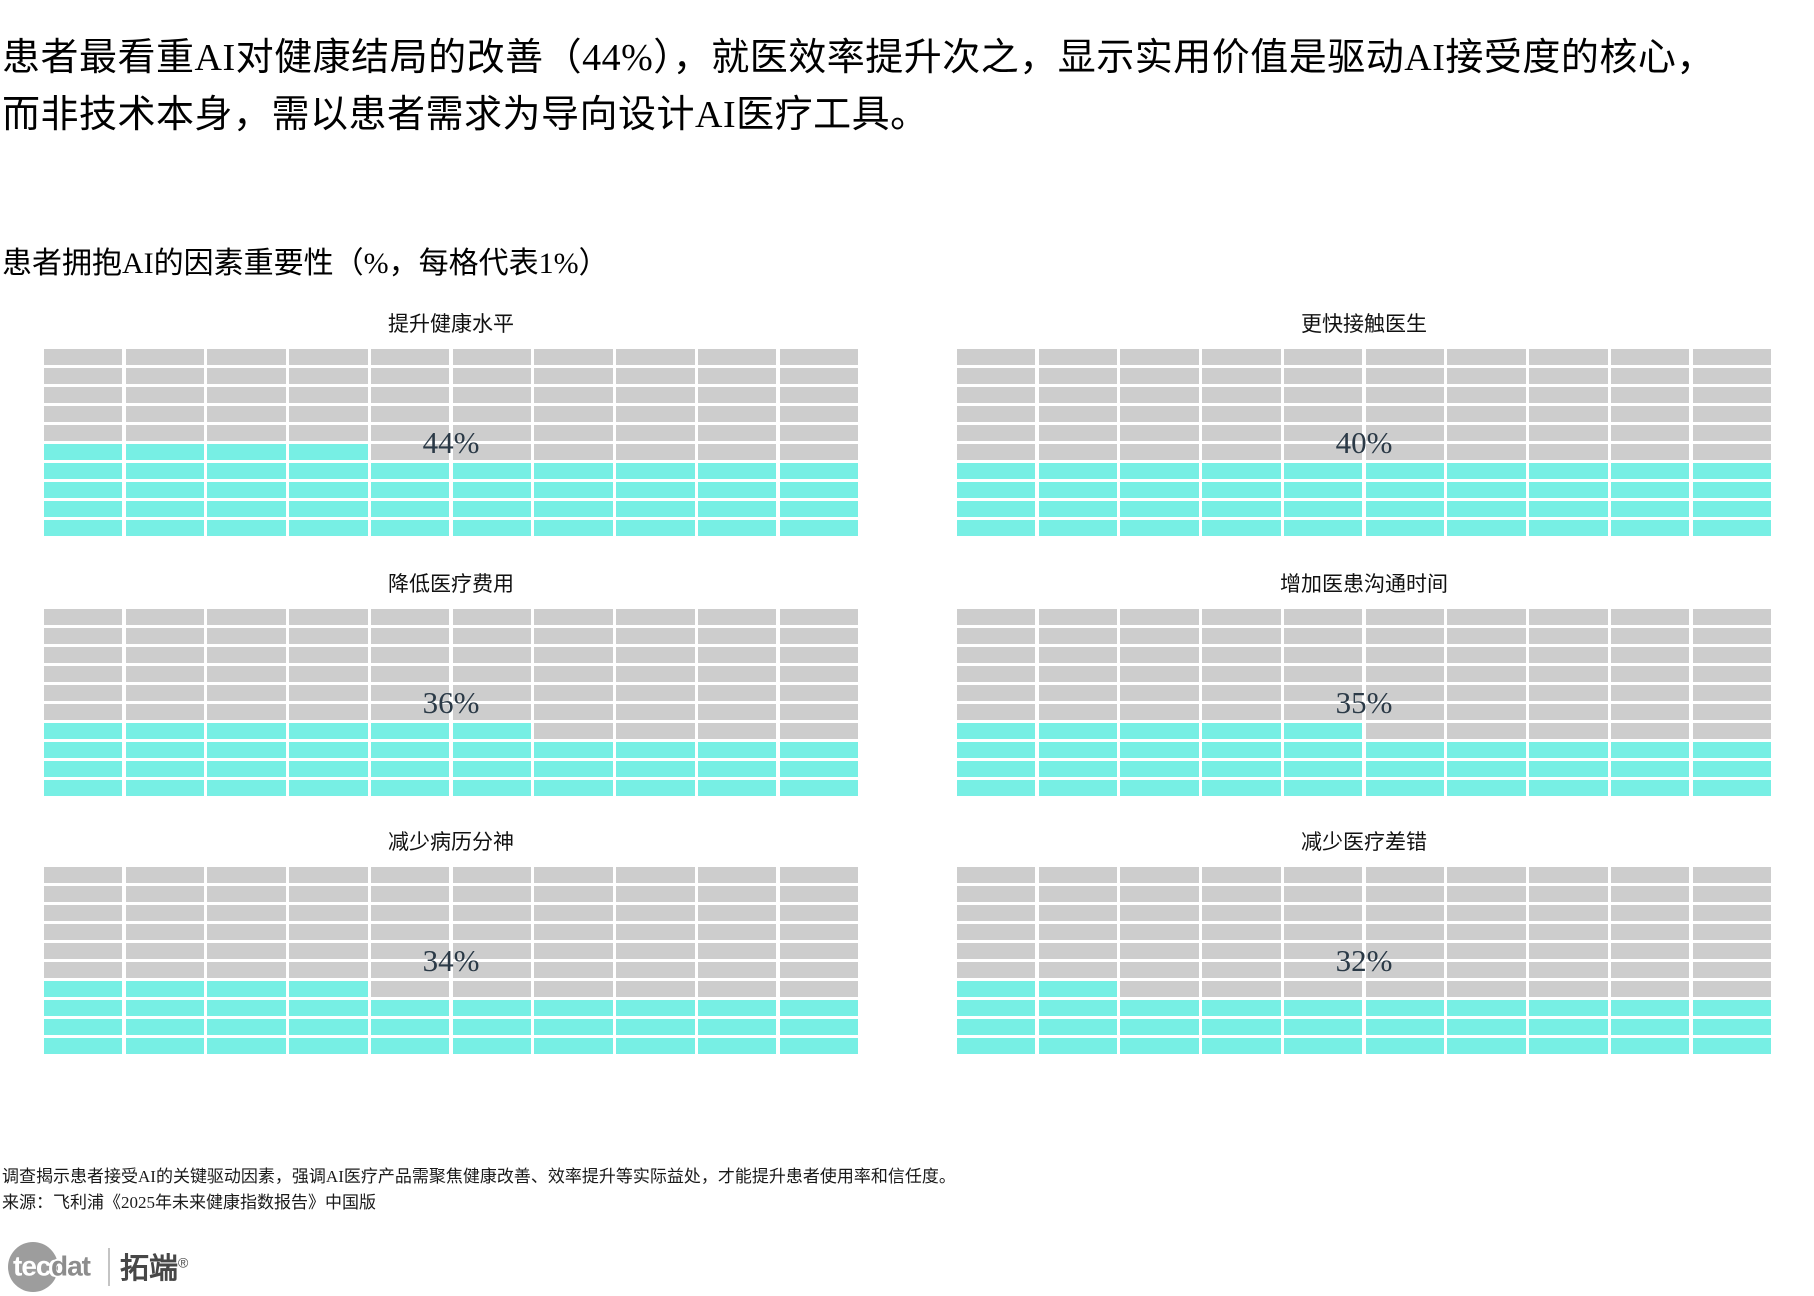  What do you see at coordinates (138, 1267) in the screenshot?
I see `tecdat-logo: tec dat 拓端®` at bounding box center [138, 1267].